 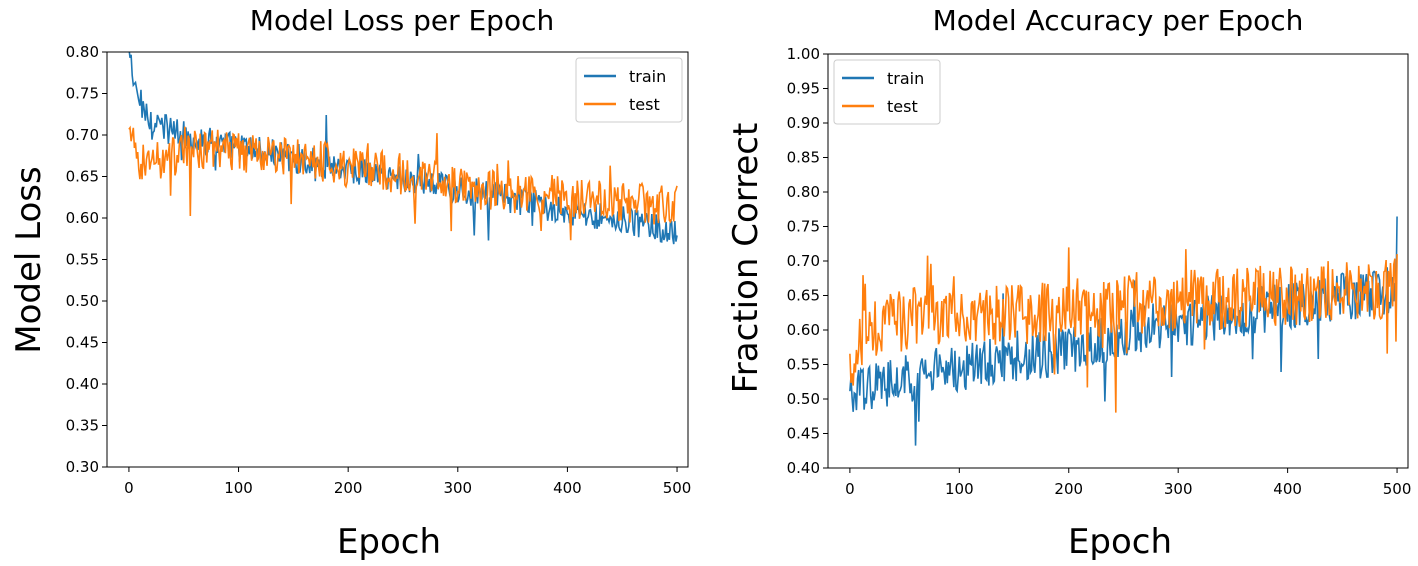 I want to click on y-tick-label: 0.30, so click(x=82, y=467).